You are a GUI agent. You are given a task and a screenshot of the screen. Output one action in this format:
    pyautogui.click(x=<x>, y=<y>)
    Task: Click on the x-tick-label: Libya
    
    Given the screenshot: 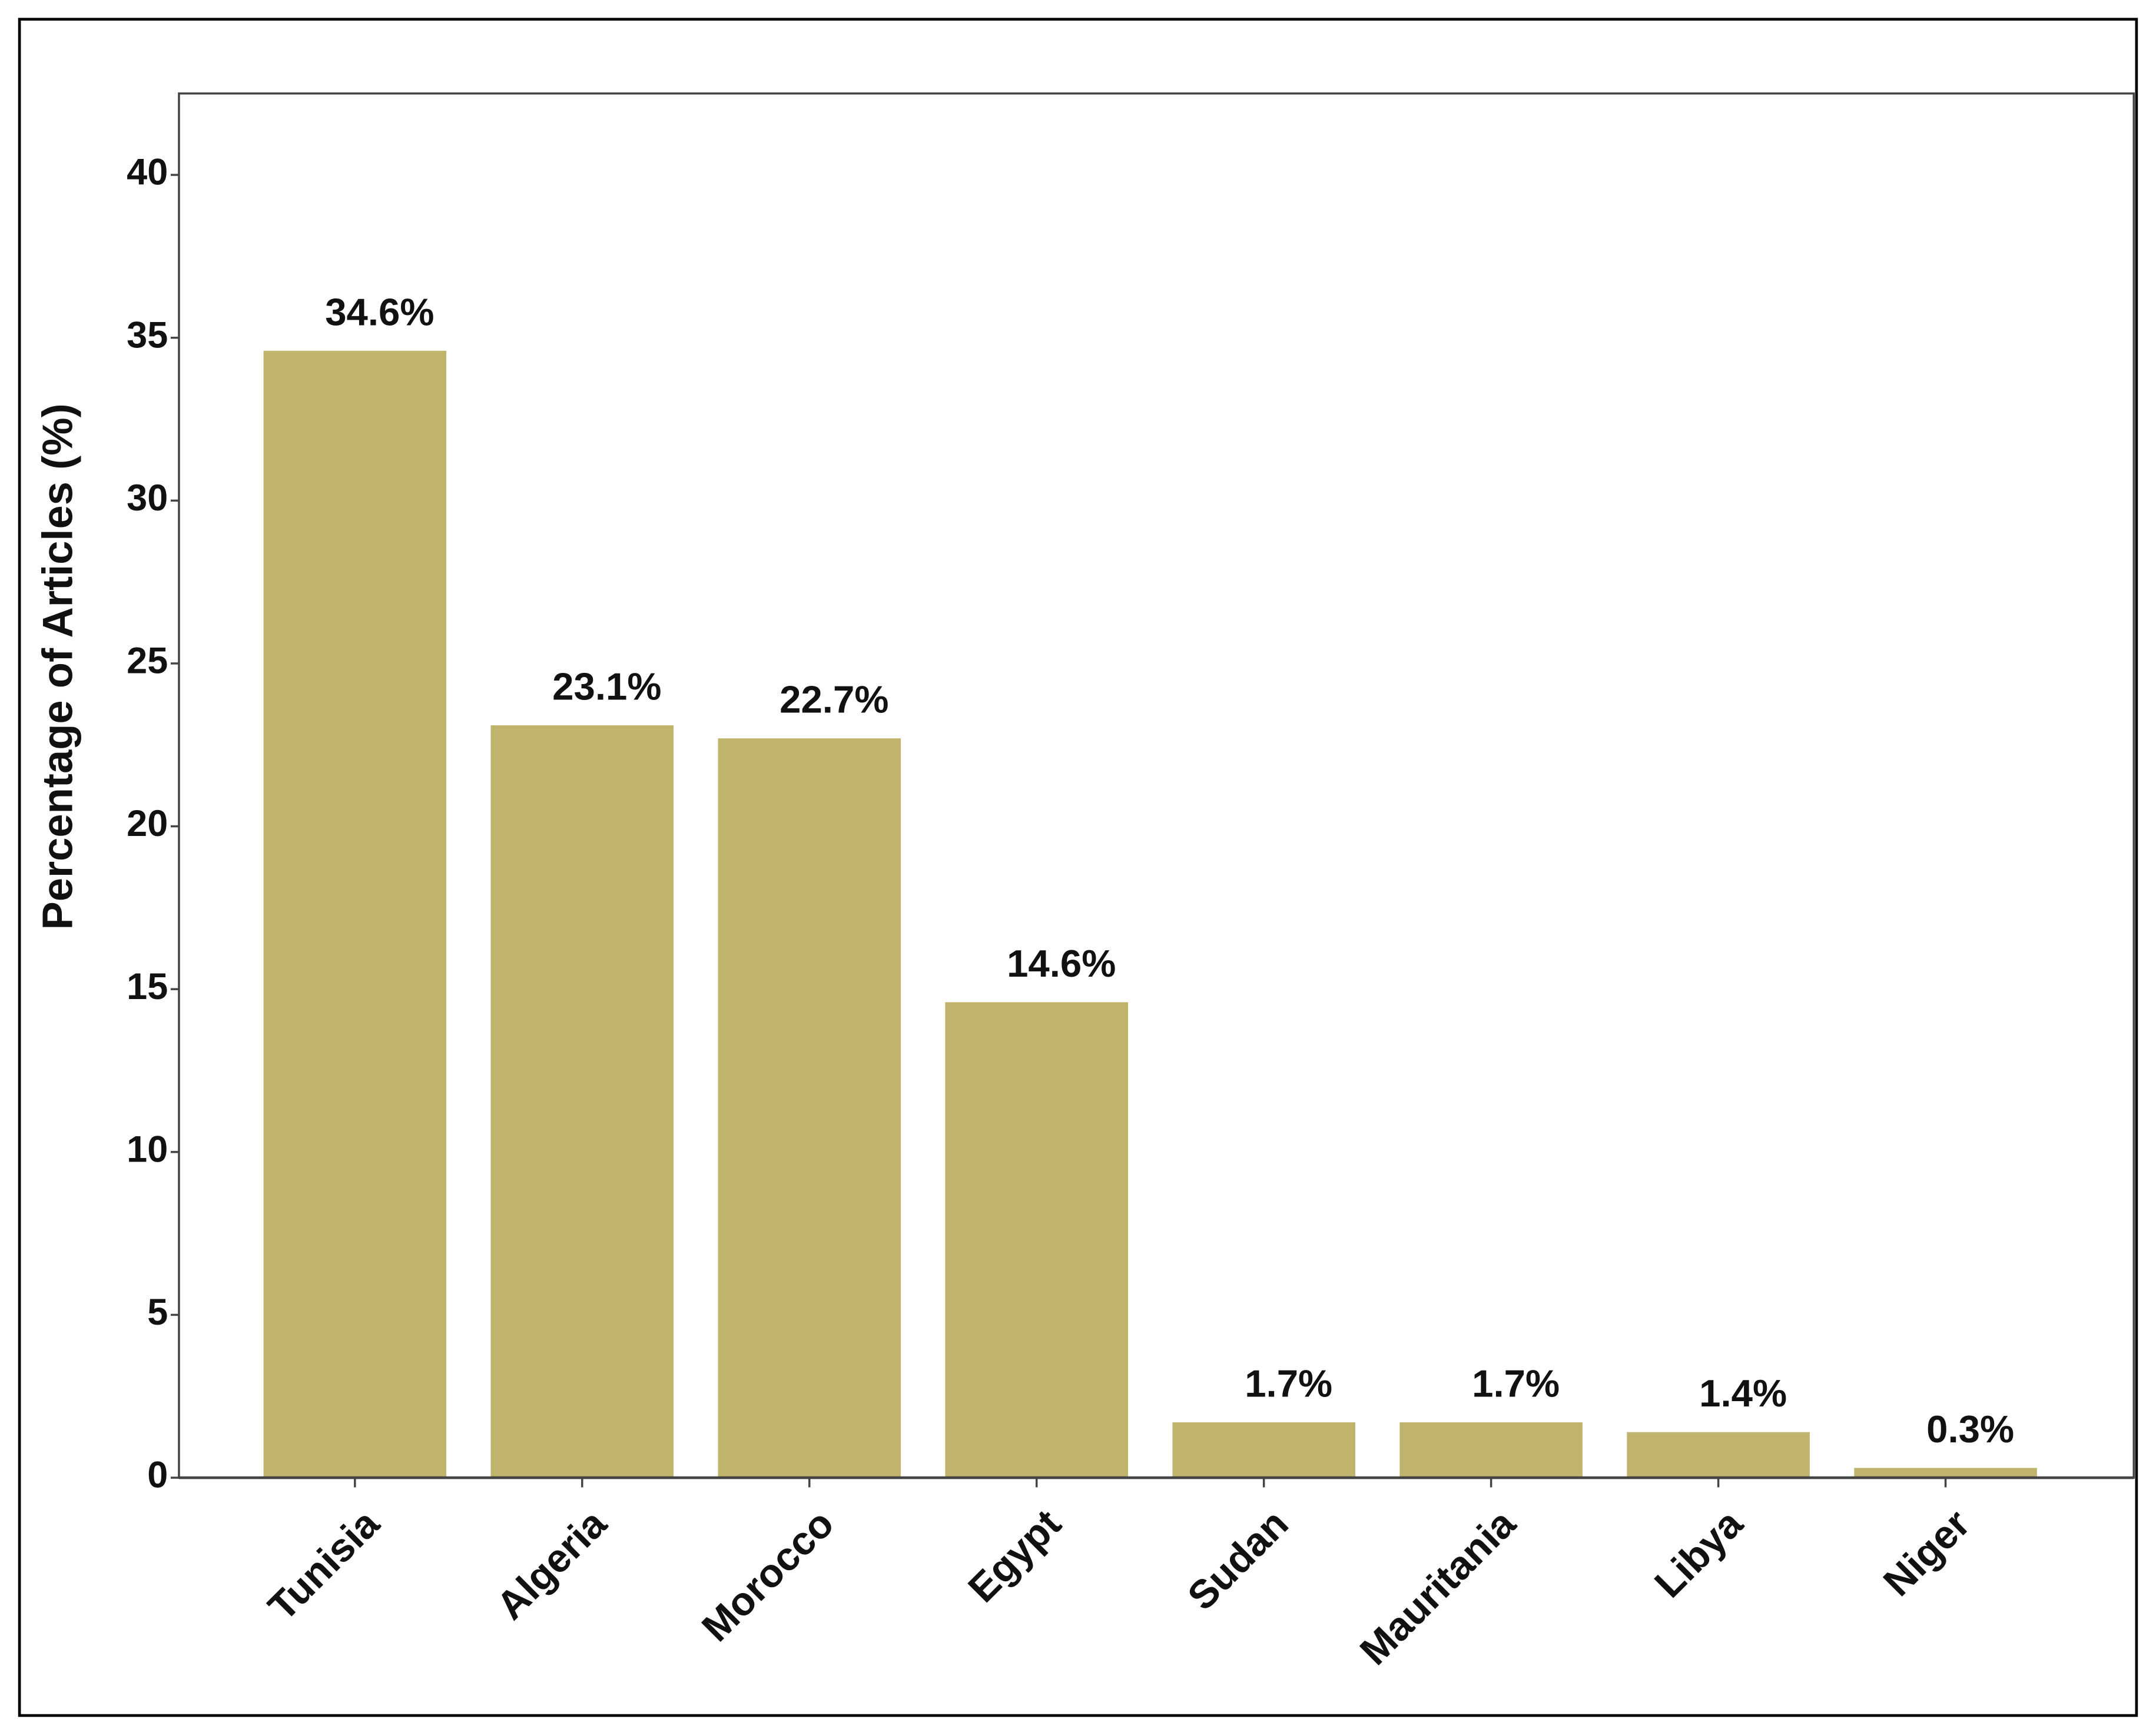 What is the action you would take?
    pyautogui.click(x=1699, y=1554)
    